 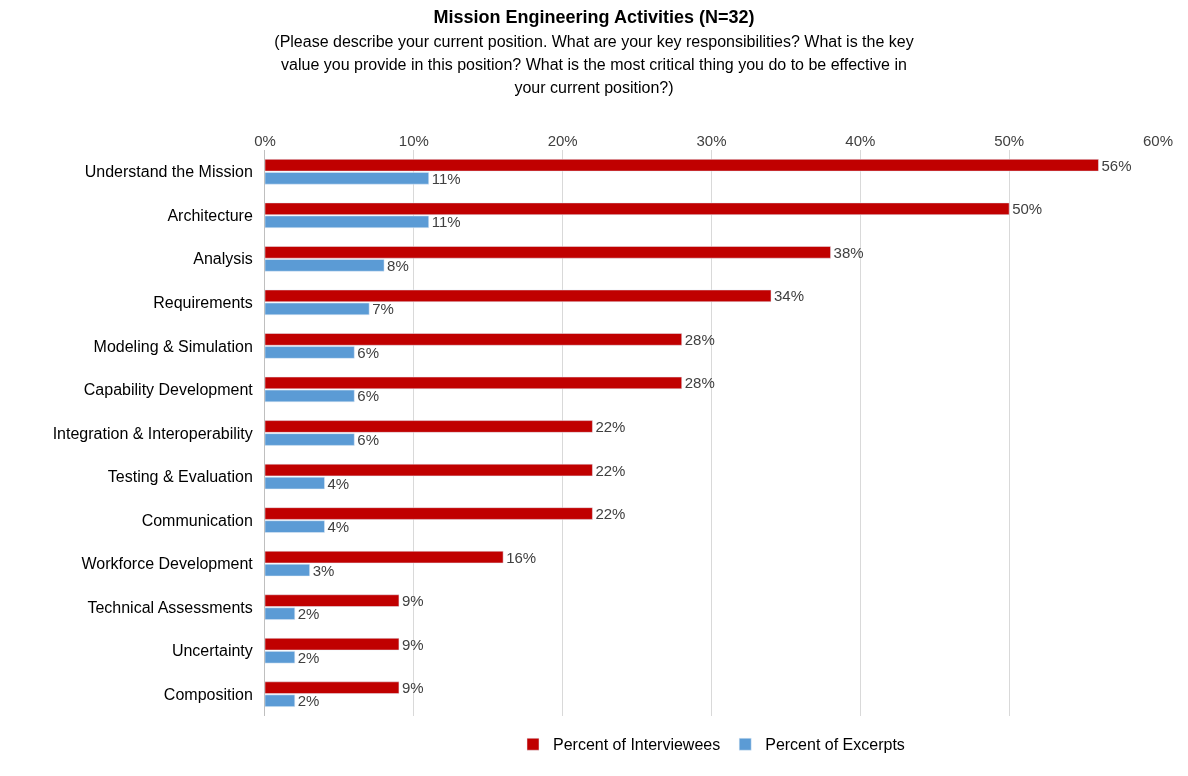 I want to click on y-tick-label: Workforce Development, so click(x=167, y=564).